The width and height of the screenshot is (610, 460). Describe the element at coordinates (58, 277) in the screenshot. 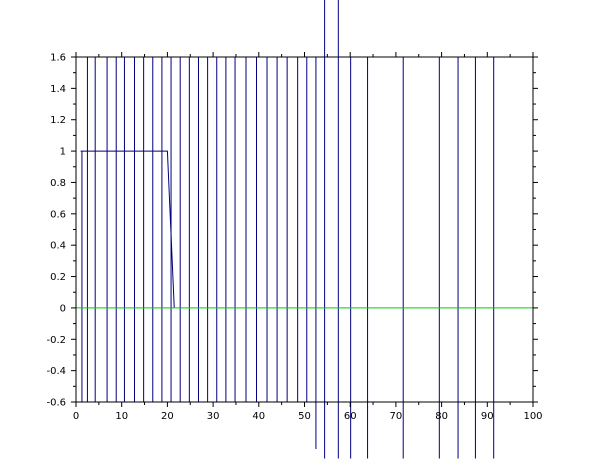

I see `y-tick-label: 0.2` at that location.